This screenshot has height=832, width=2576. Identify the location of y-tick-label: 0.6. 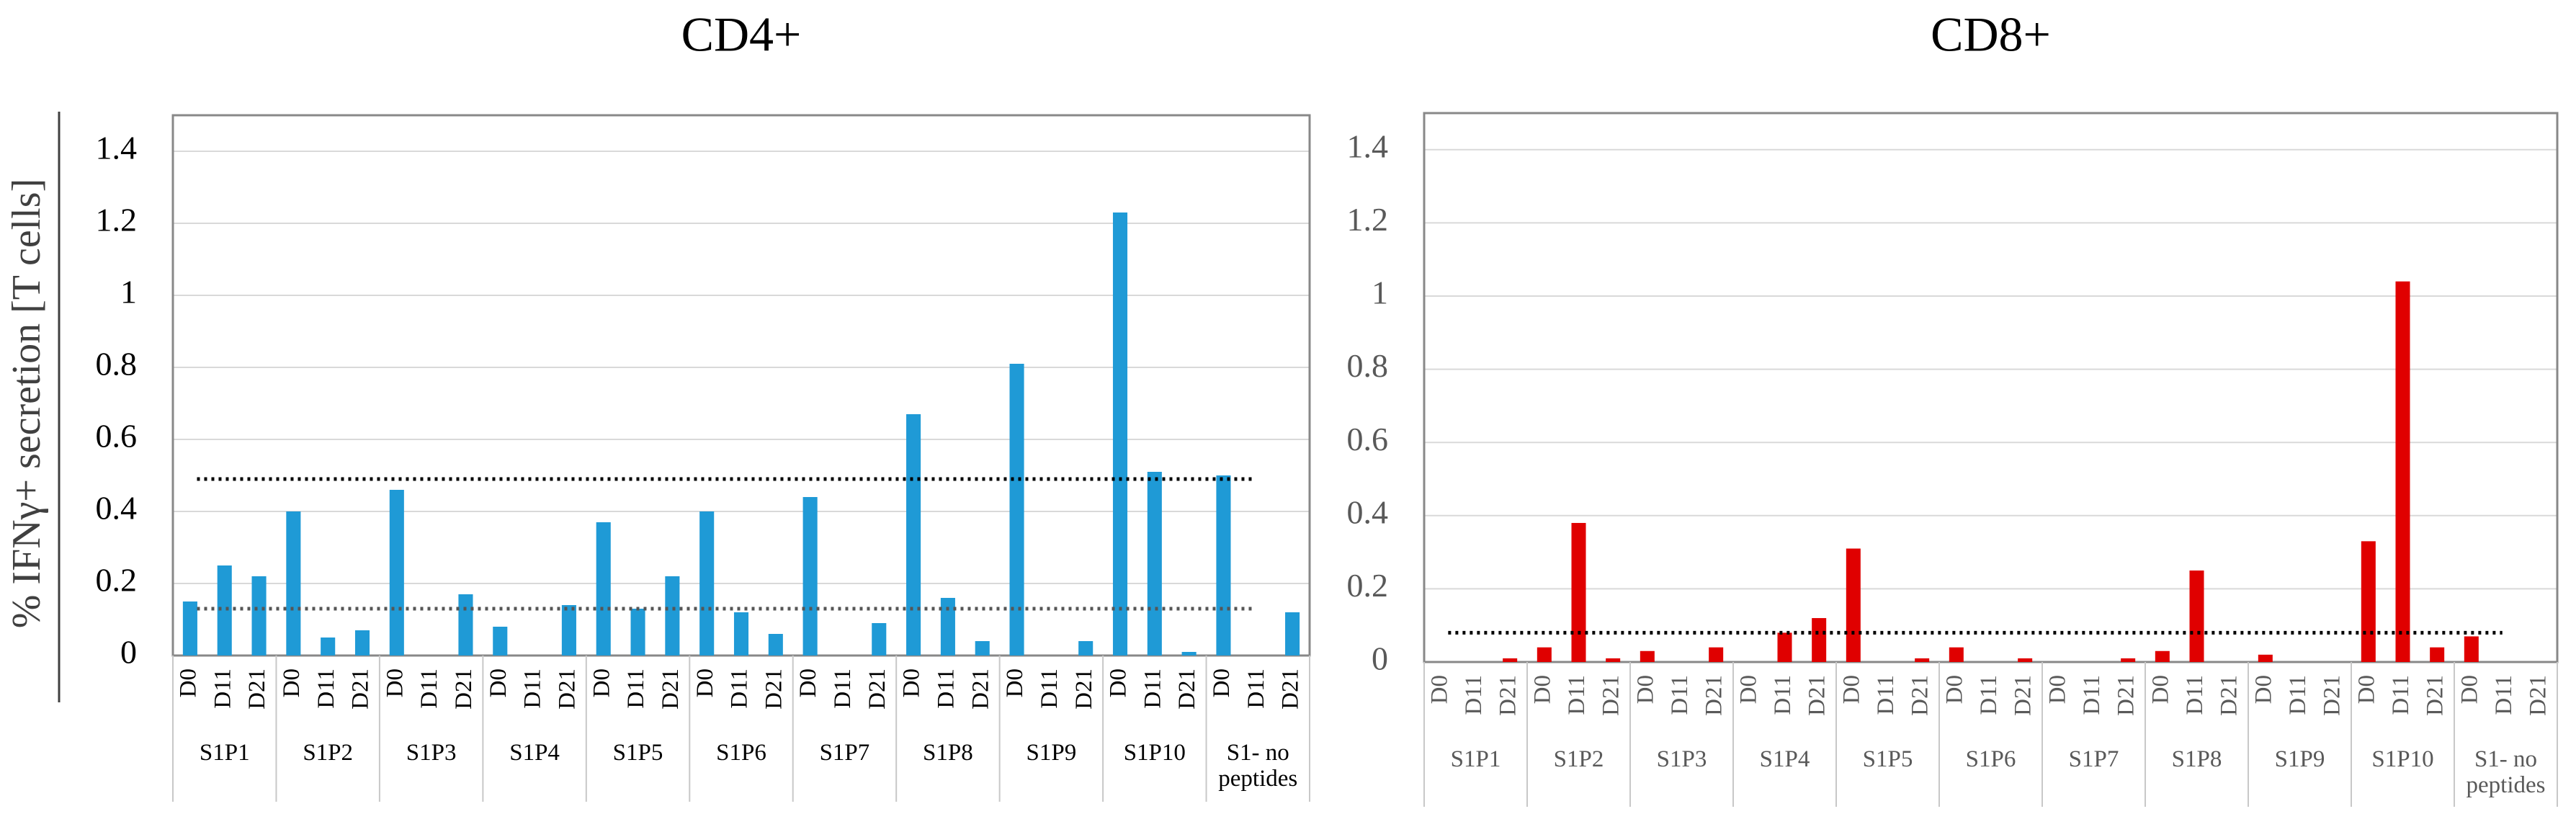
(117, 436).